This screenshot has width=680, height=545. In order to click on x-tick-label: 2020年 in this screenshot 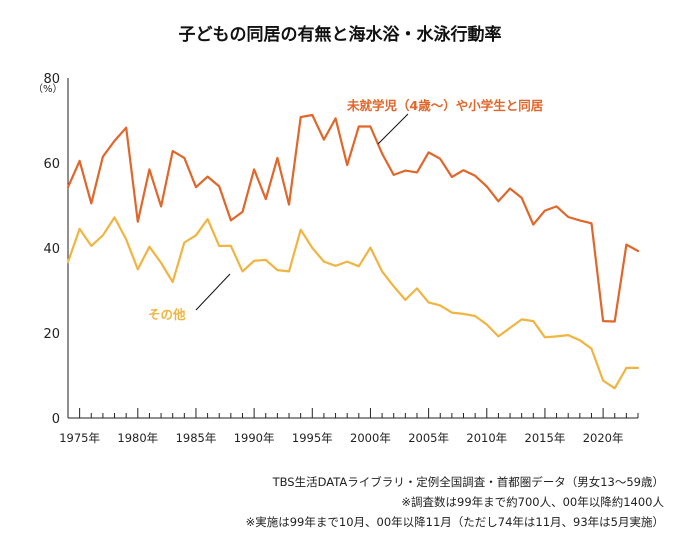, I will do `click(603, 438)`.